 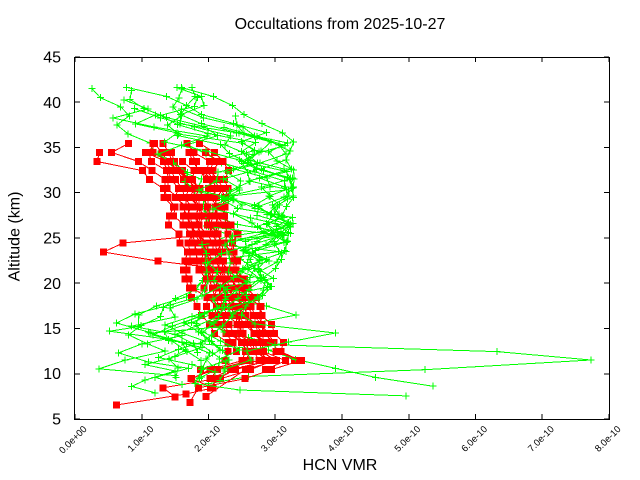 What do you see at coordinates (52, 103) in the screenshot?
I see `svg-text: 40` at bounding box center [52, 103].